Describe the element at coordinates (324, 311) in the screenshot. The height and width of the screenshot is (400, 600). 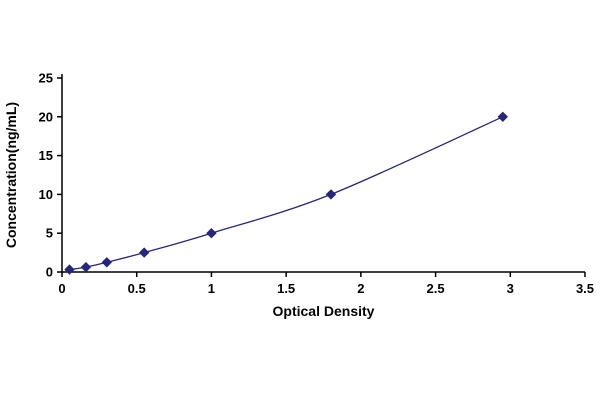
I see `x-axis-title: Optical Density` at that location.